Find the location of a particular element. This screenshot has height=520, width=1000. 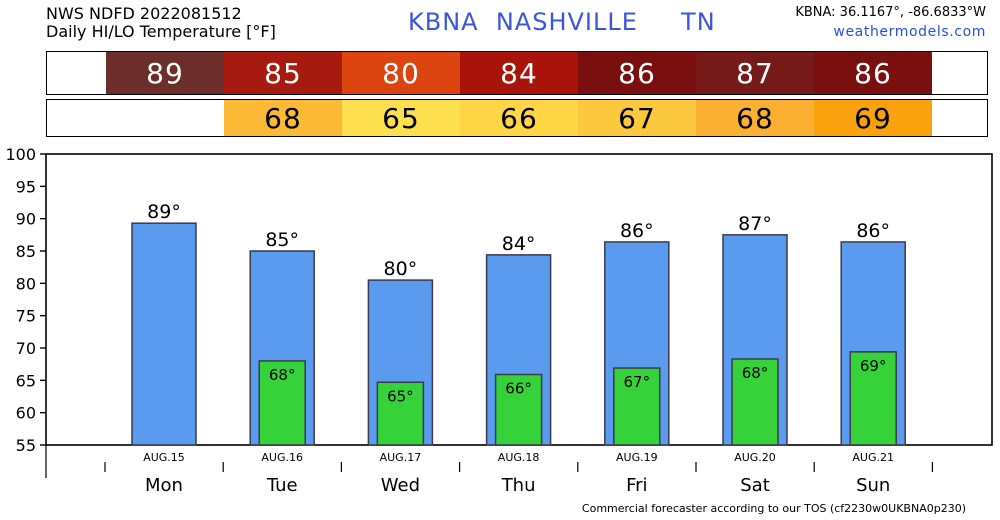

y-tick-label: 70 is located at coordinates (26, 348).